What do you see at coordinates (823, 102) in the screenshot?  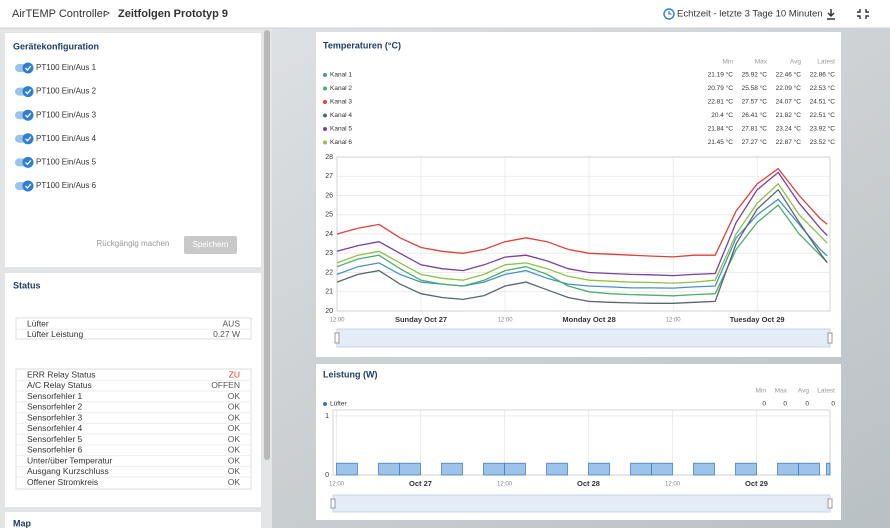 I see `stat-value: 24.51 °C` at bounding box center [823, 102].